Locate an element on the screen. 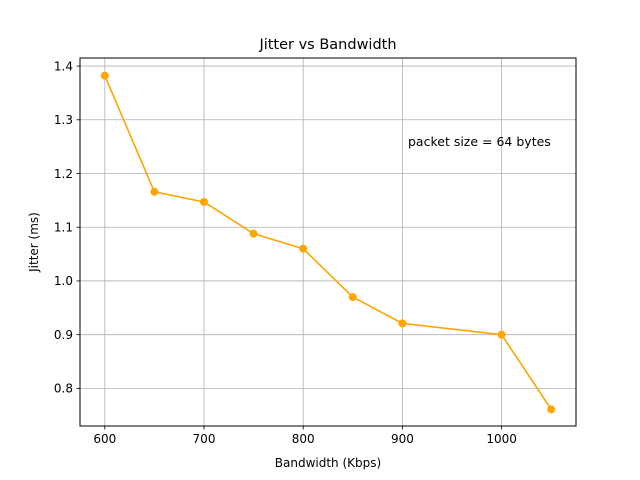  y-axis-label: Jitter (ms) is located at coordinates (34, 242).